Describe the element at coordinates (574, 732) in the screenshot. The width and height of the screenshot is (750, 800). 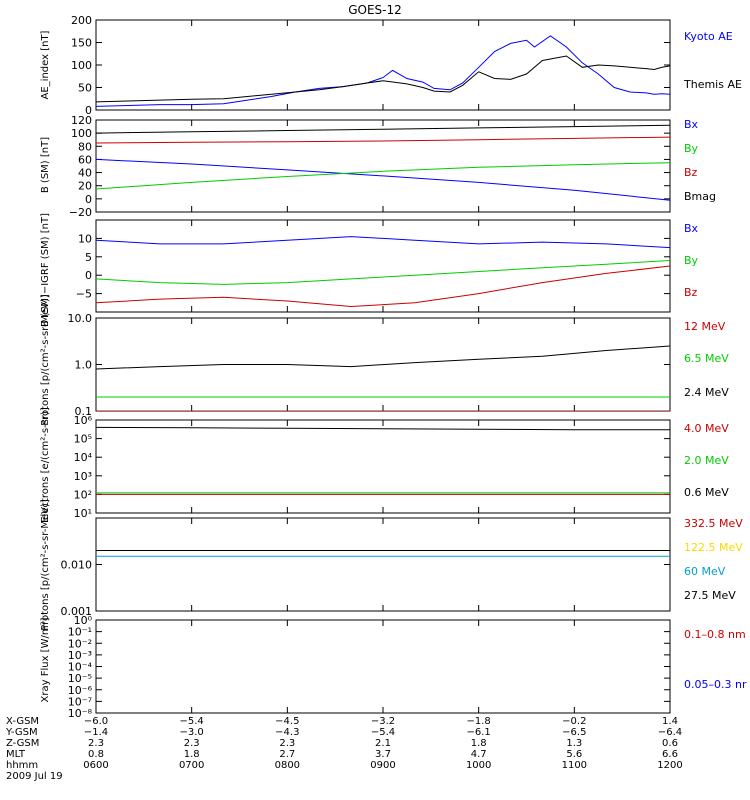
I see `x-axis-value-ygsm: −6.5` at that location.